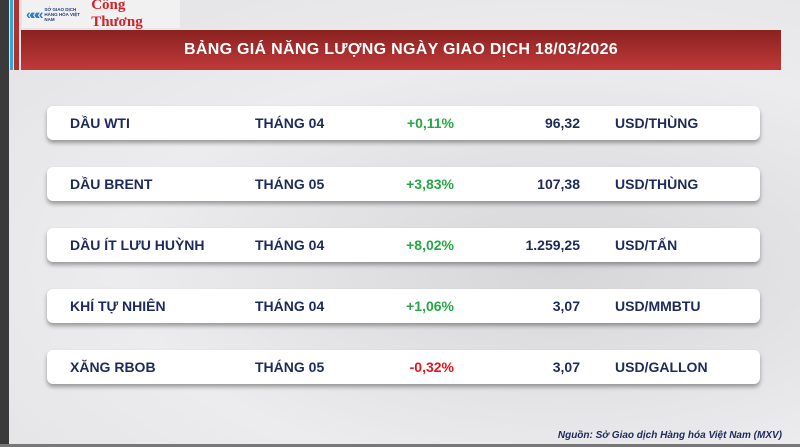 The image size is (800, 447). Describe the element at coordinates (430, 184) in the screenshot. I see `change-percent: +3,83%` at that location.